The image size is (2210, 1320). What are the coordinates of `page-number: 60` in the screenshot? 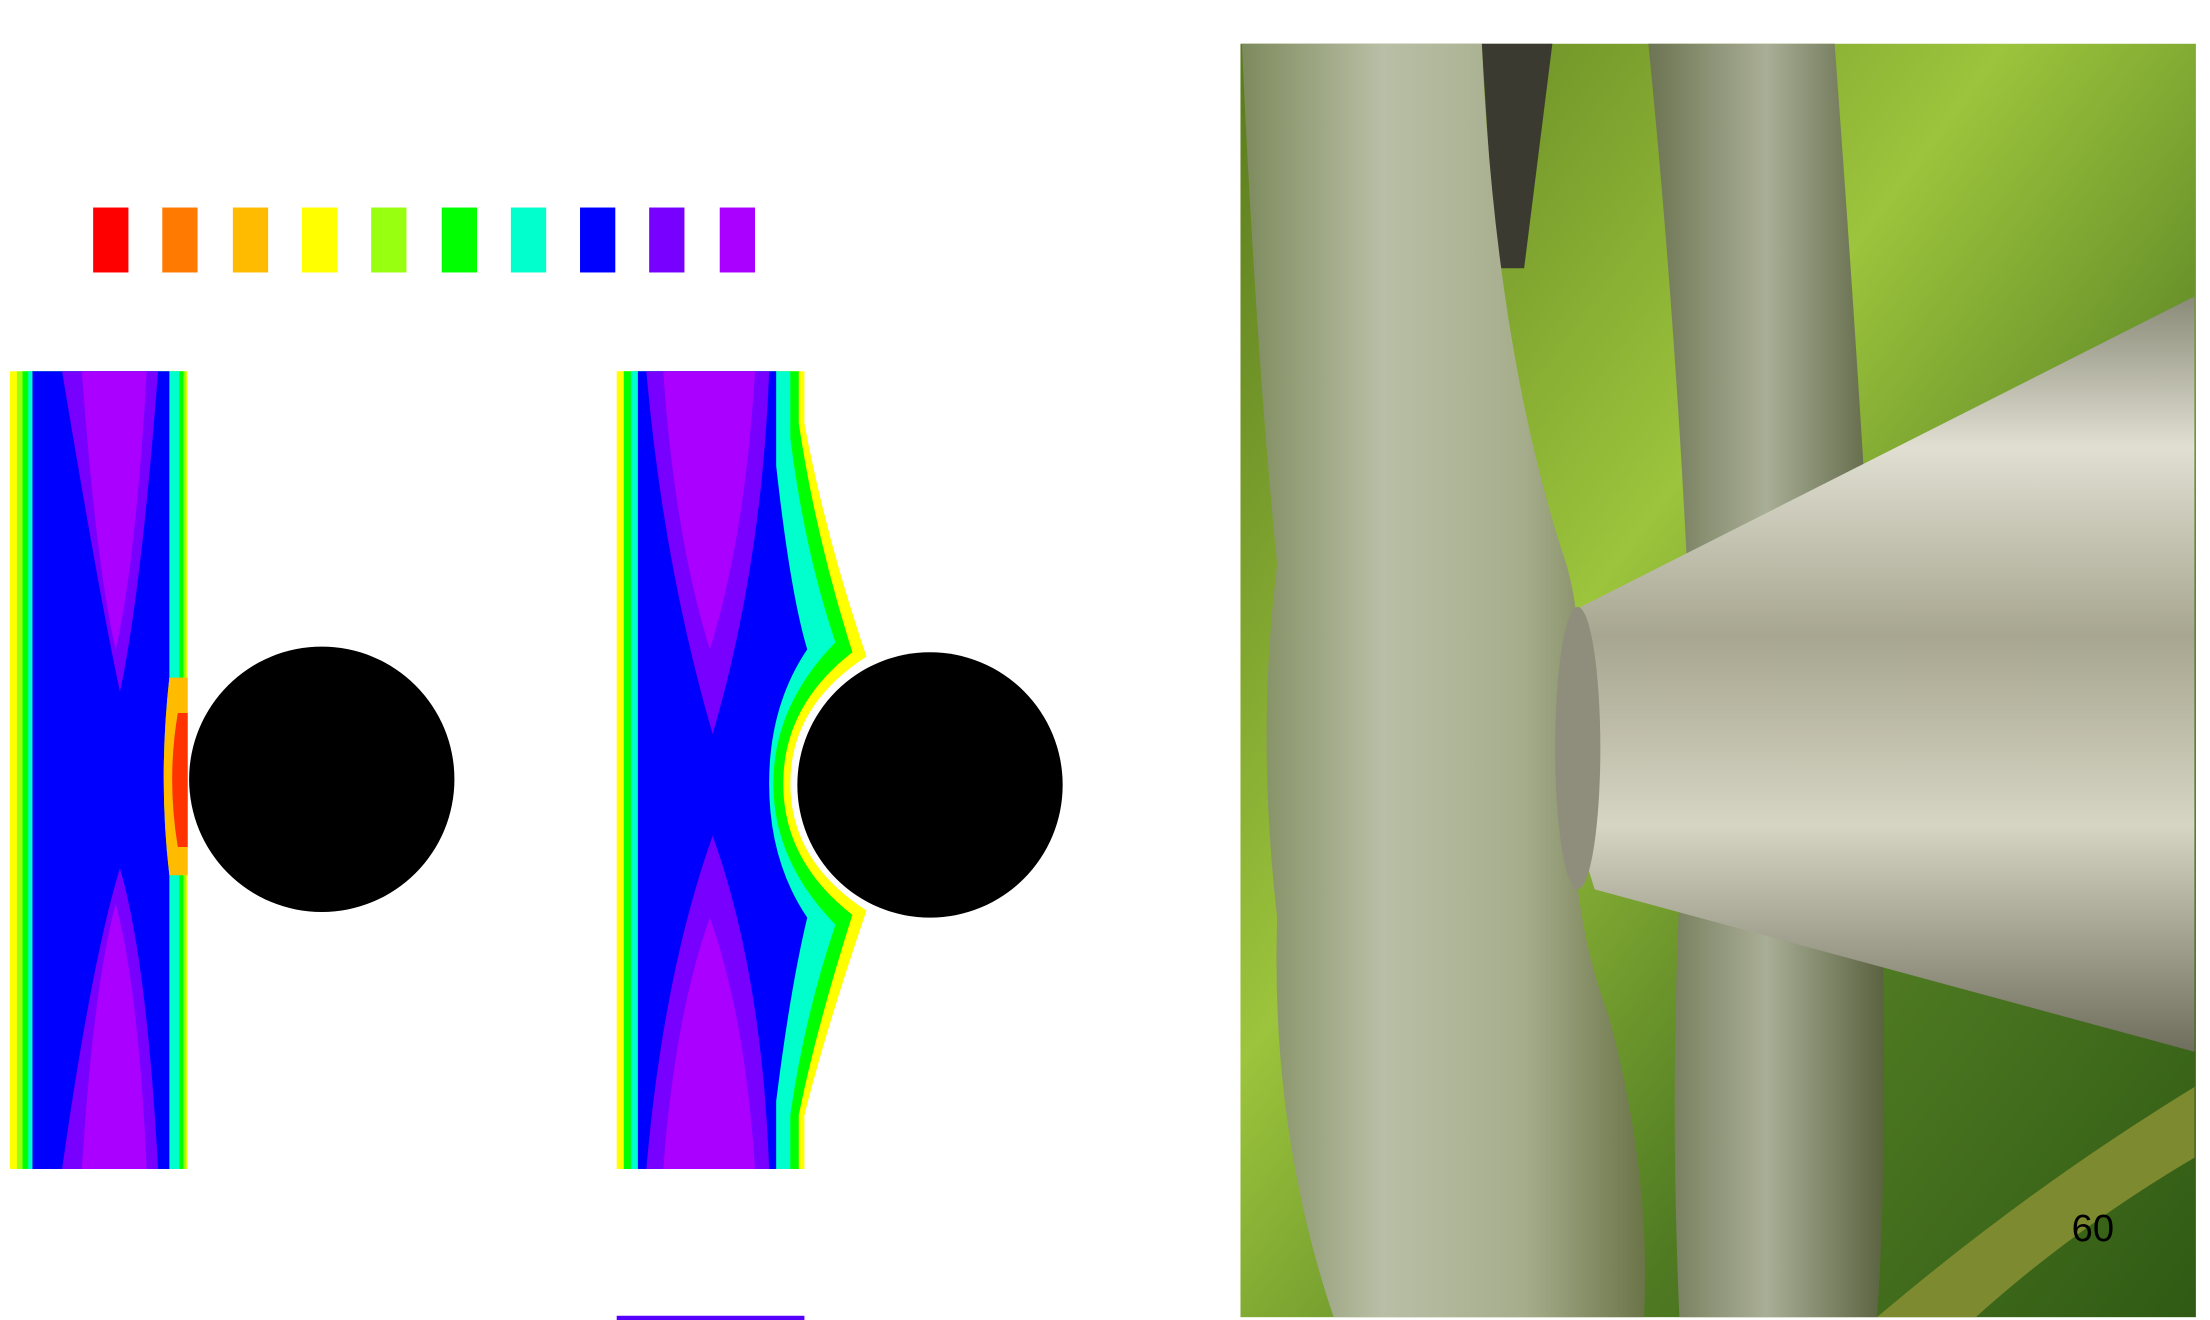 It's located at (2093, 1229).